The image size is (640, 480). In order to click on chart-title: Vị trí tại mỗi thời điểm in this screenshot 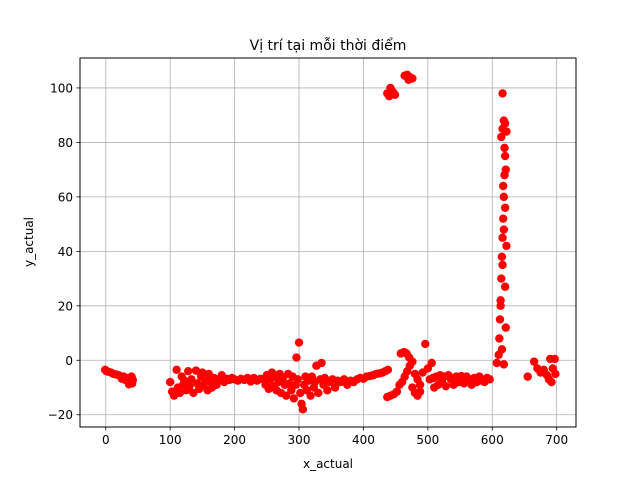, I will do `click(328, 45)`.